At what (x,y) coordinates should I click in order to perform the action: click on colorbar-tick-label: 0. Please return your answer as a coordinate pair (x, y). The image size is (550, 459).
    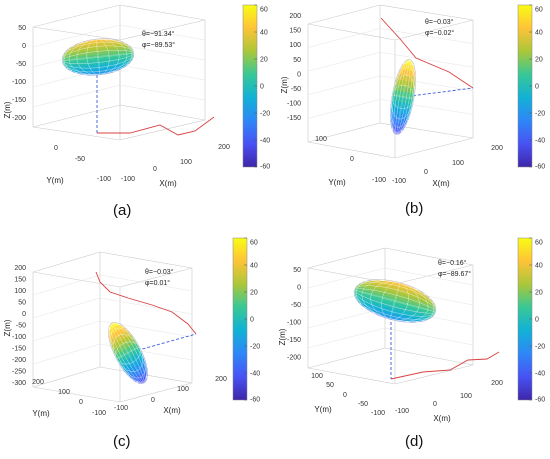
    Looking at the image, I should click on (262, 87).